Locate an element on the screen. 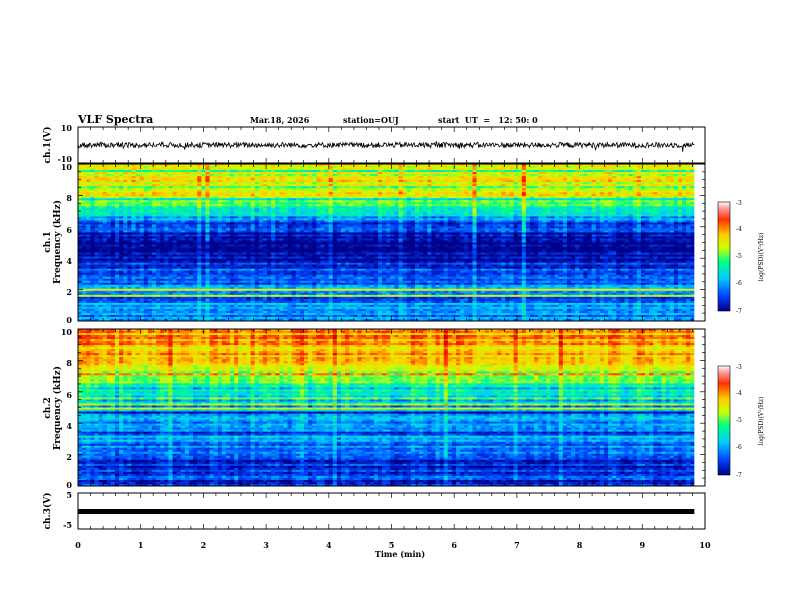 This screenshot has width=792, height=612. station-label: station=OUJ is located at coordinates (371, 120).